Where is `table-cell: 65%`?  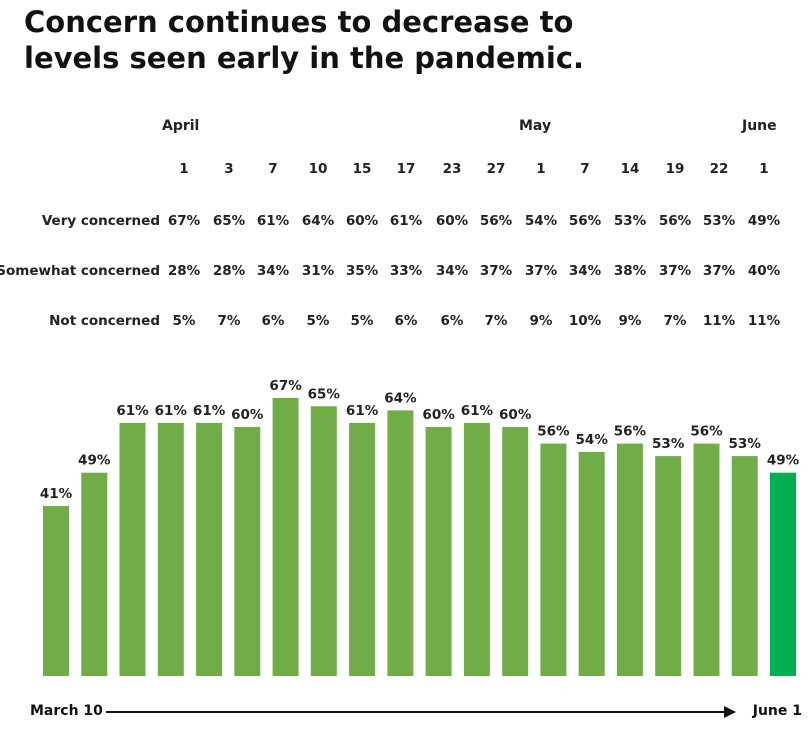 table-cell: 65% is located at coordinates (229, 221).